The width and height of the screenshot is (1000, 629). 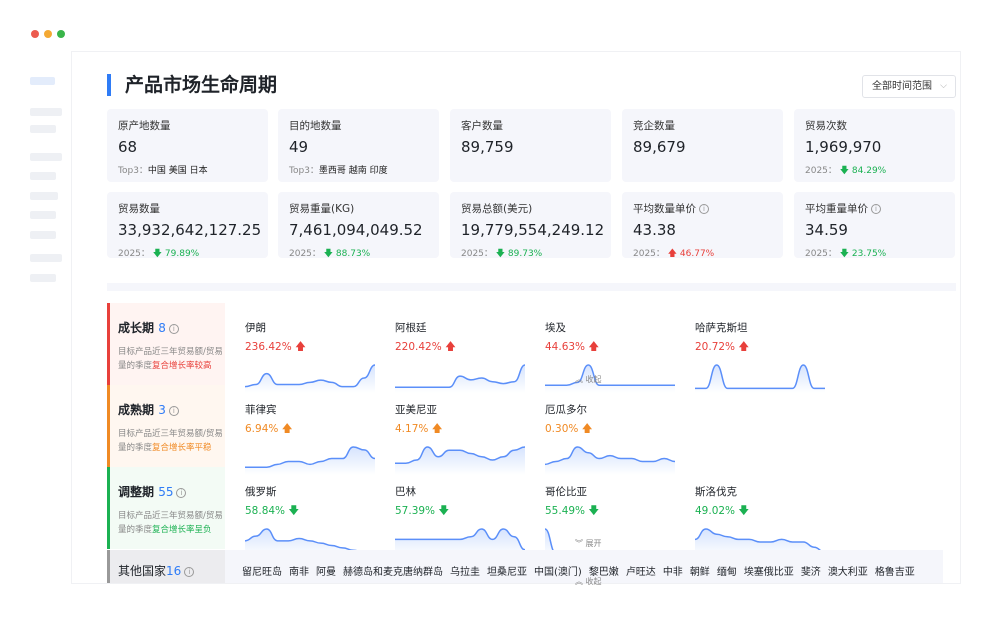 I want to click on section-divider, so click(x=531, y=287).